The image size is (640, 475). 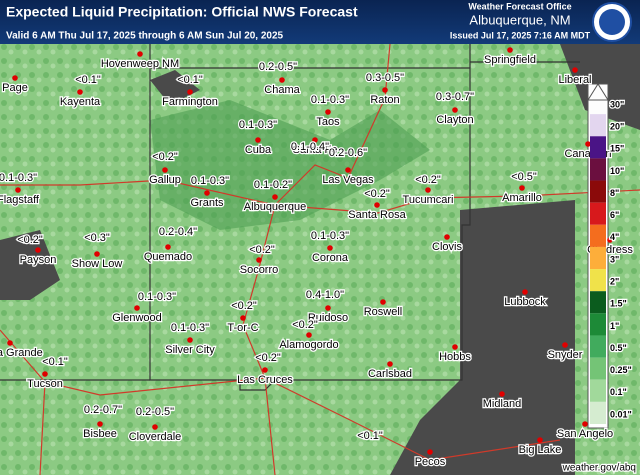 I want to click on city-name: Hovenweep NM, so click(x=140, y=64).